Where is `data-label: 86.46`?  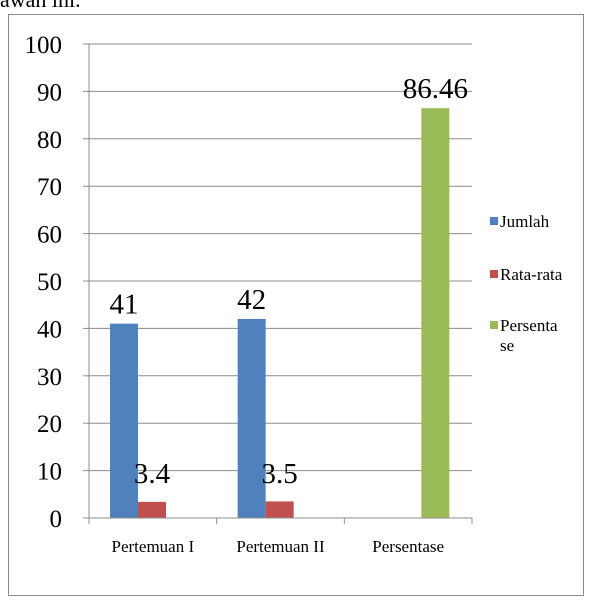 data-label: 86.46 is located at coordinates (435, 89).